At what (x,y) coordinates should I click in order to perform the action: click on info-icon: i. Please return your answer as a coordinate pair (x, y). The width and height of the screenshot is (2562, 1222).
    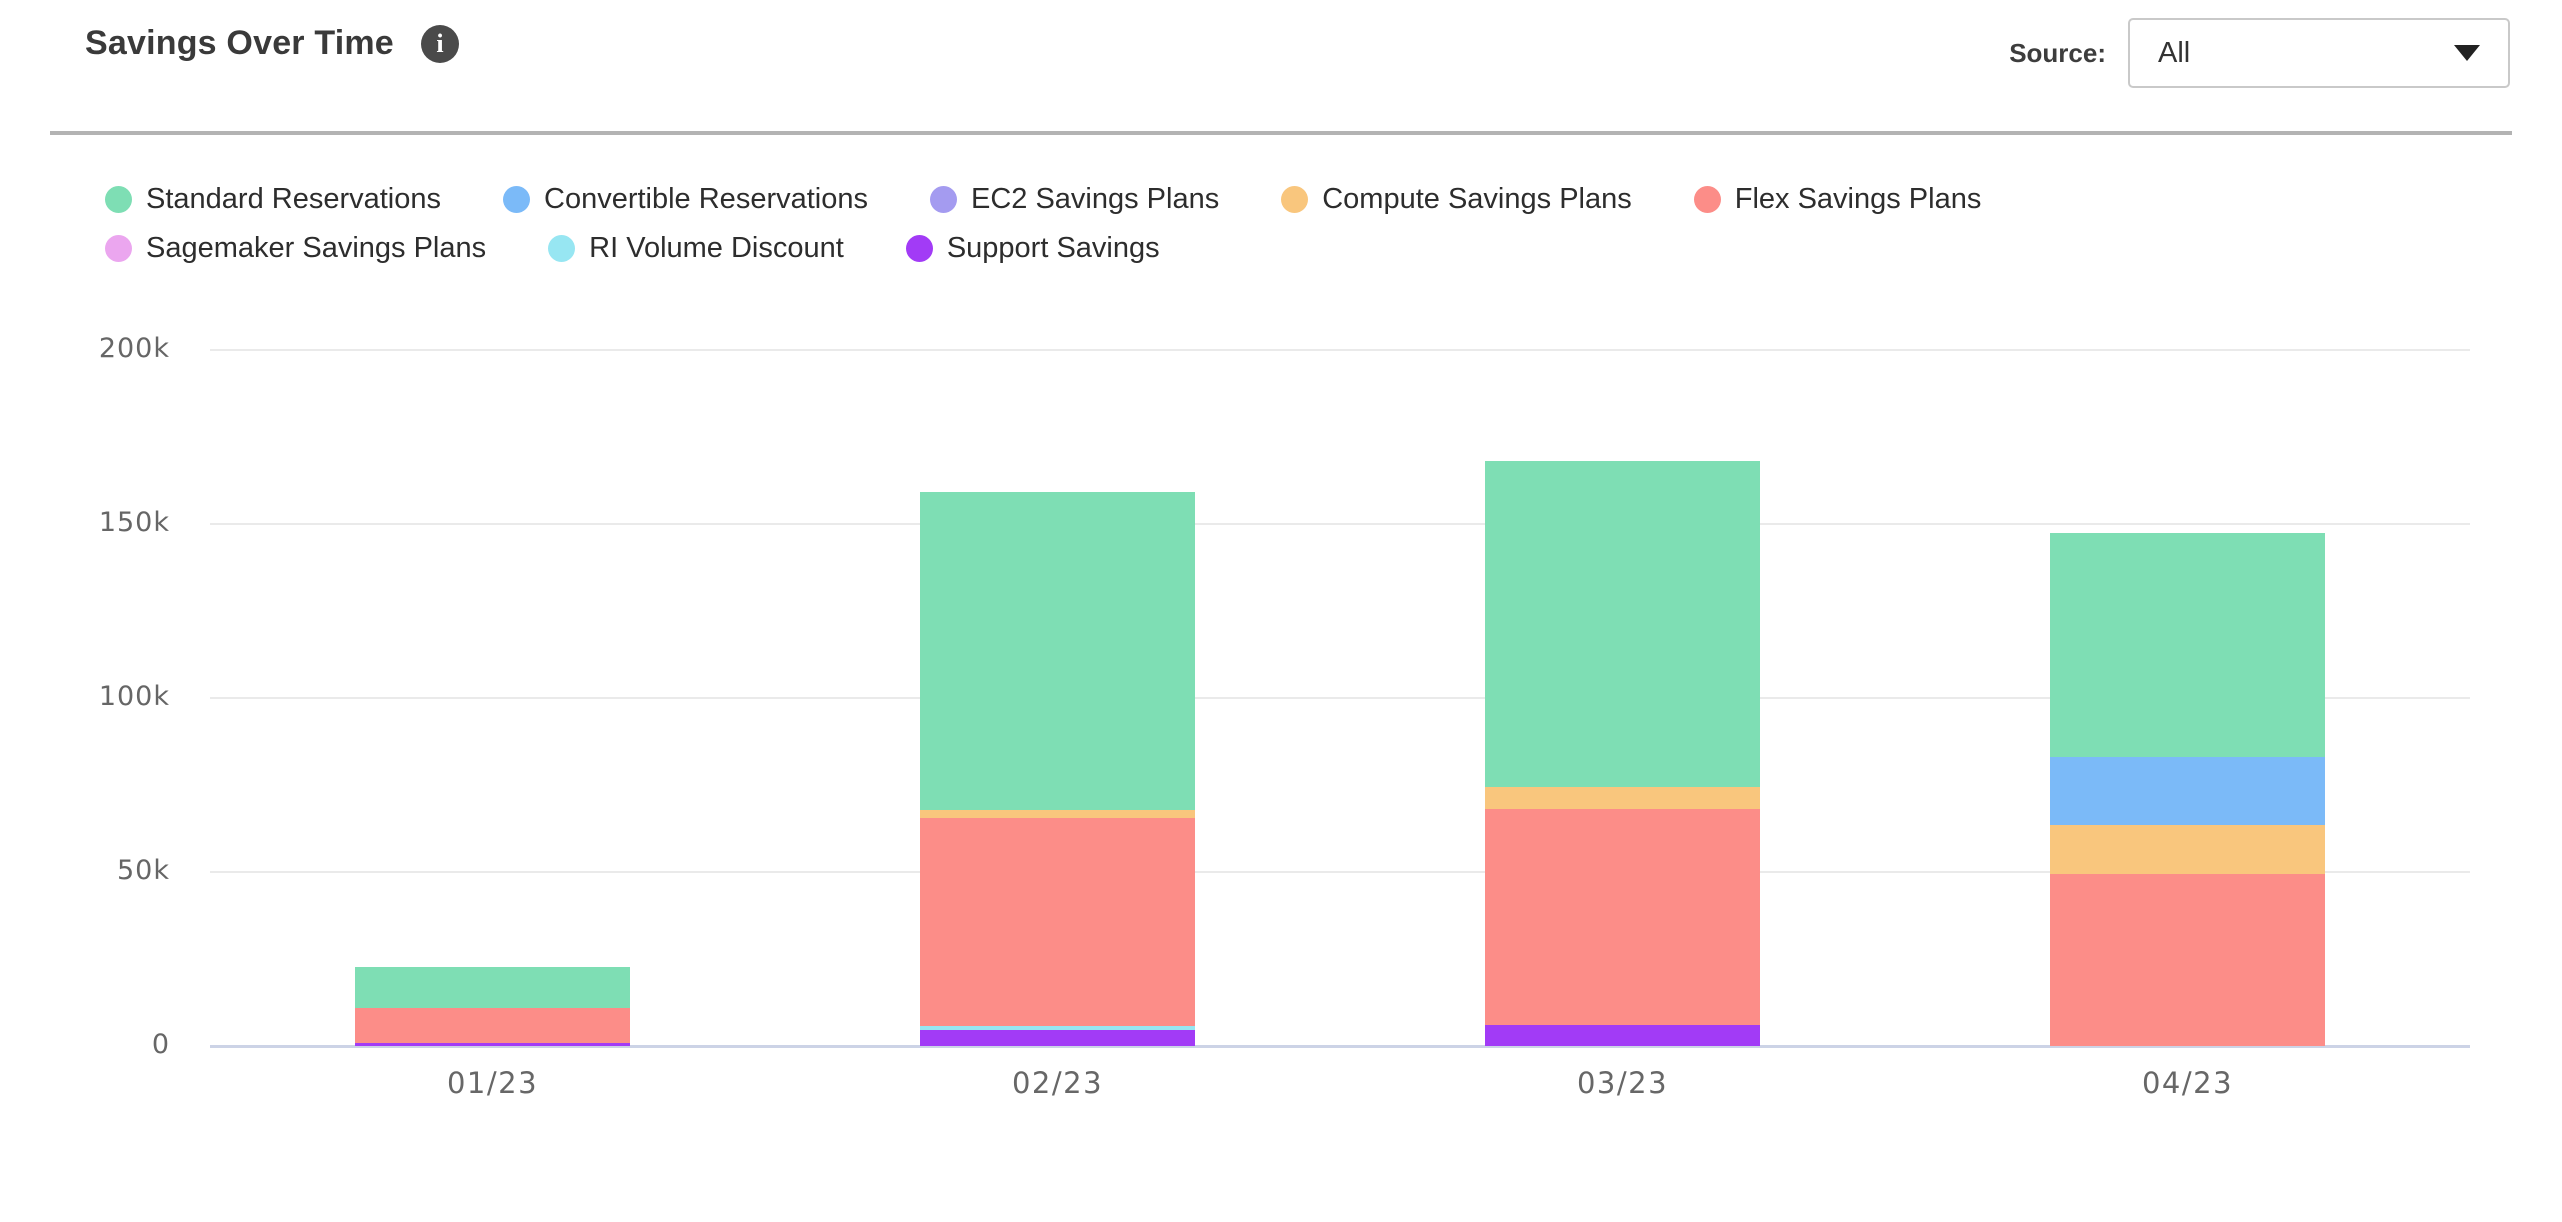
    Looking at the image, I should click on (440, 44).